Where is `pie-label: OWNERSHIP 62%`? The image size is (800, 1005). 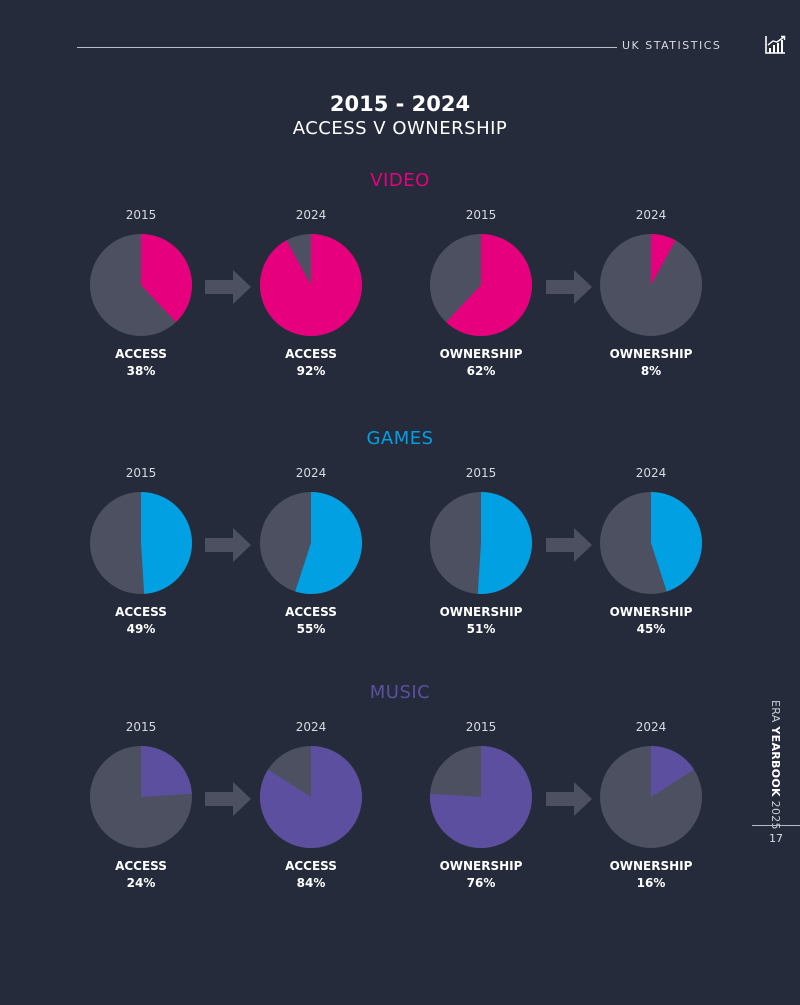 pie-label: OWNERSHIP 62% is located at coordinates (481, 363).